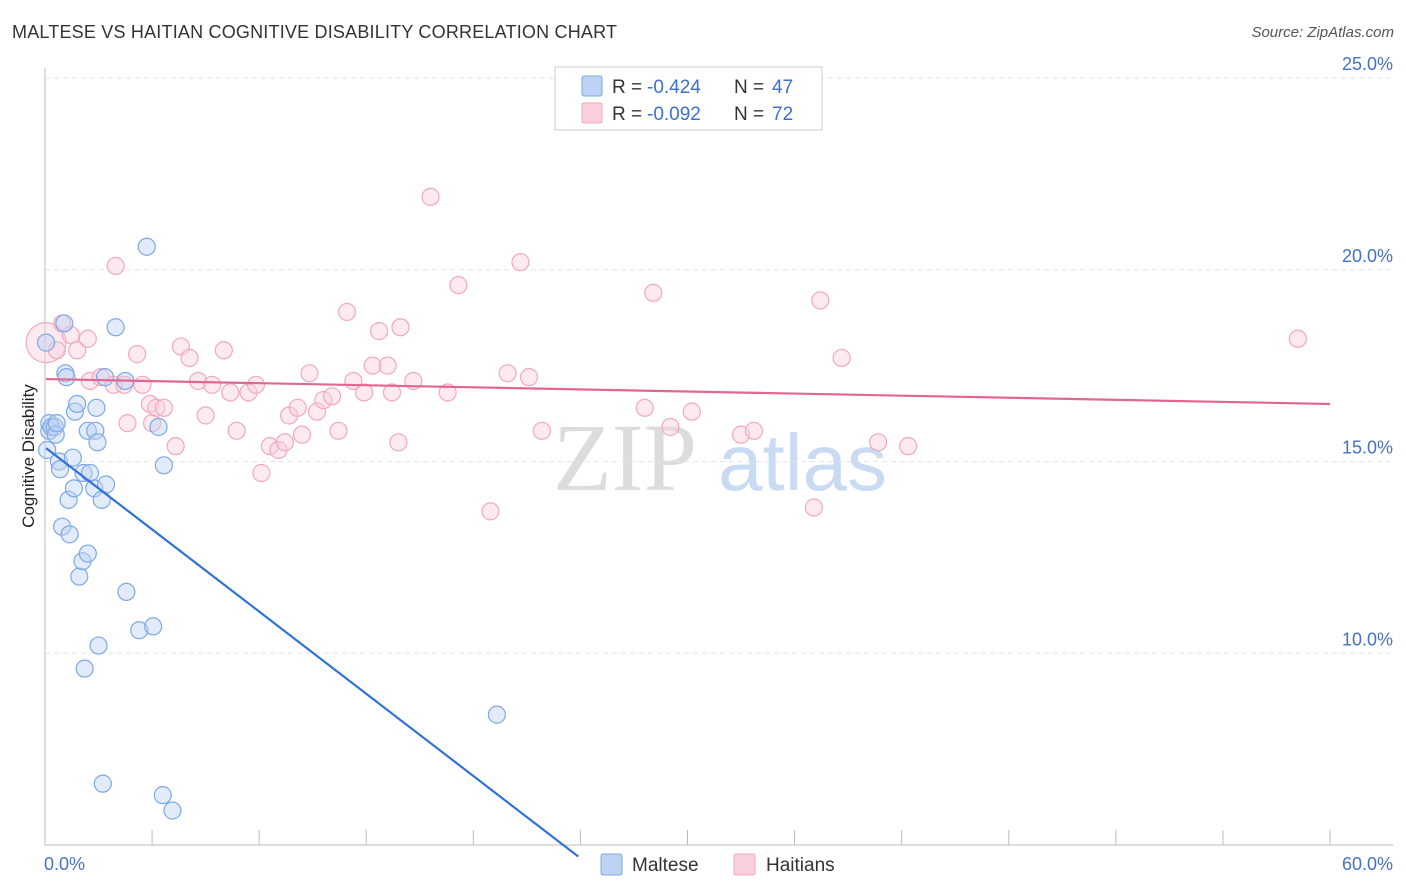 The image size is (1406, 892). What do you see at coordinates (749, 87) in the screenshot?
I see `legend-n-label-maltese: N =` at bounding box center [749, 87].